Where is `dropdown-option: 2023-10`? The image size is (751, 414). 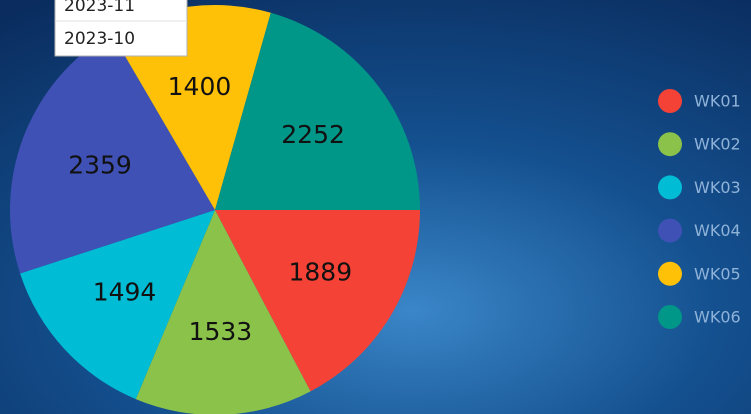
dropdown-option: 2023-10 is located at coordinates (99, 39).